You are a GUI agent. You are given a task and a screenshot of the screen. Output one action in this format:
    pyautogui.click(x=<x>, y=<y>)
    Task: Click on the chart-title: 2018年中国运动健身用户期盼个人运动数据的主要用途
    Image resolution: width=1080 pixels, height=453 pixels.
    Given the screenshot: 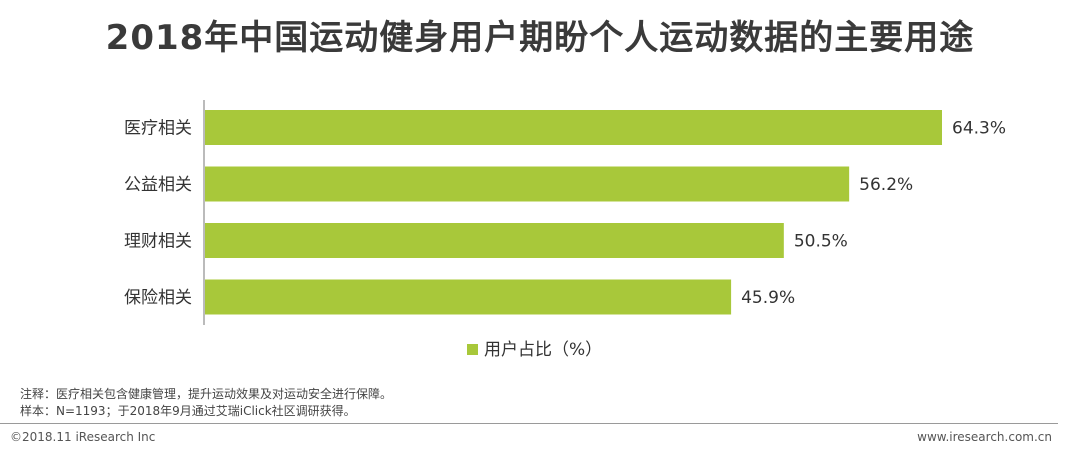 What is the action you would take?
    pyautogui.click(x=540, y=38)
    